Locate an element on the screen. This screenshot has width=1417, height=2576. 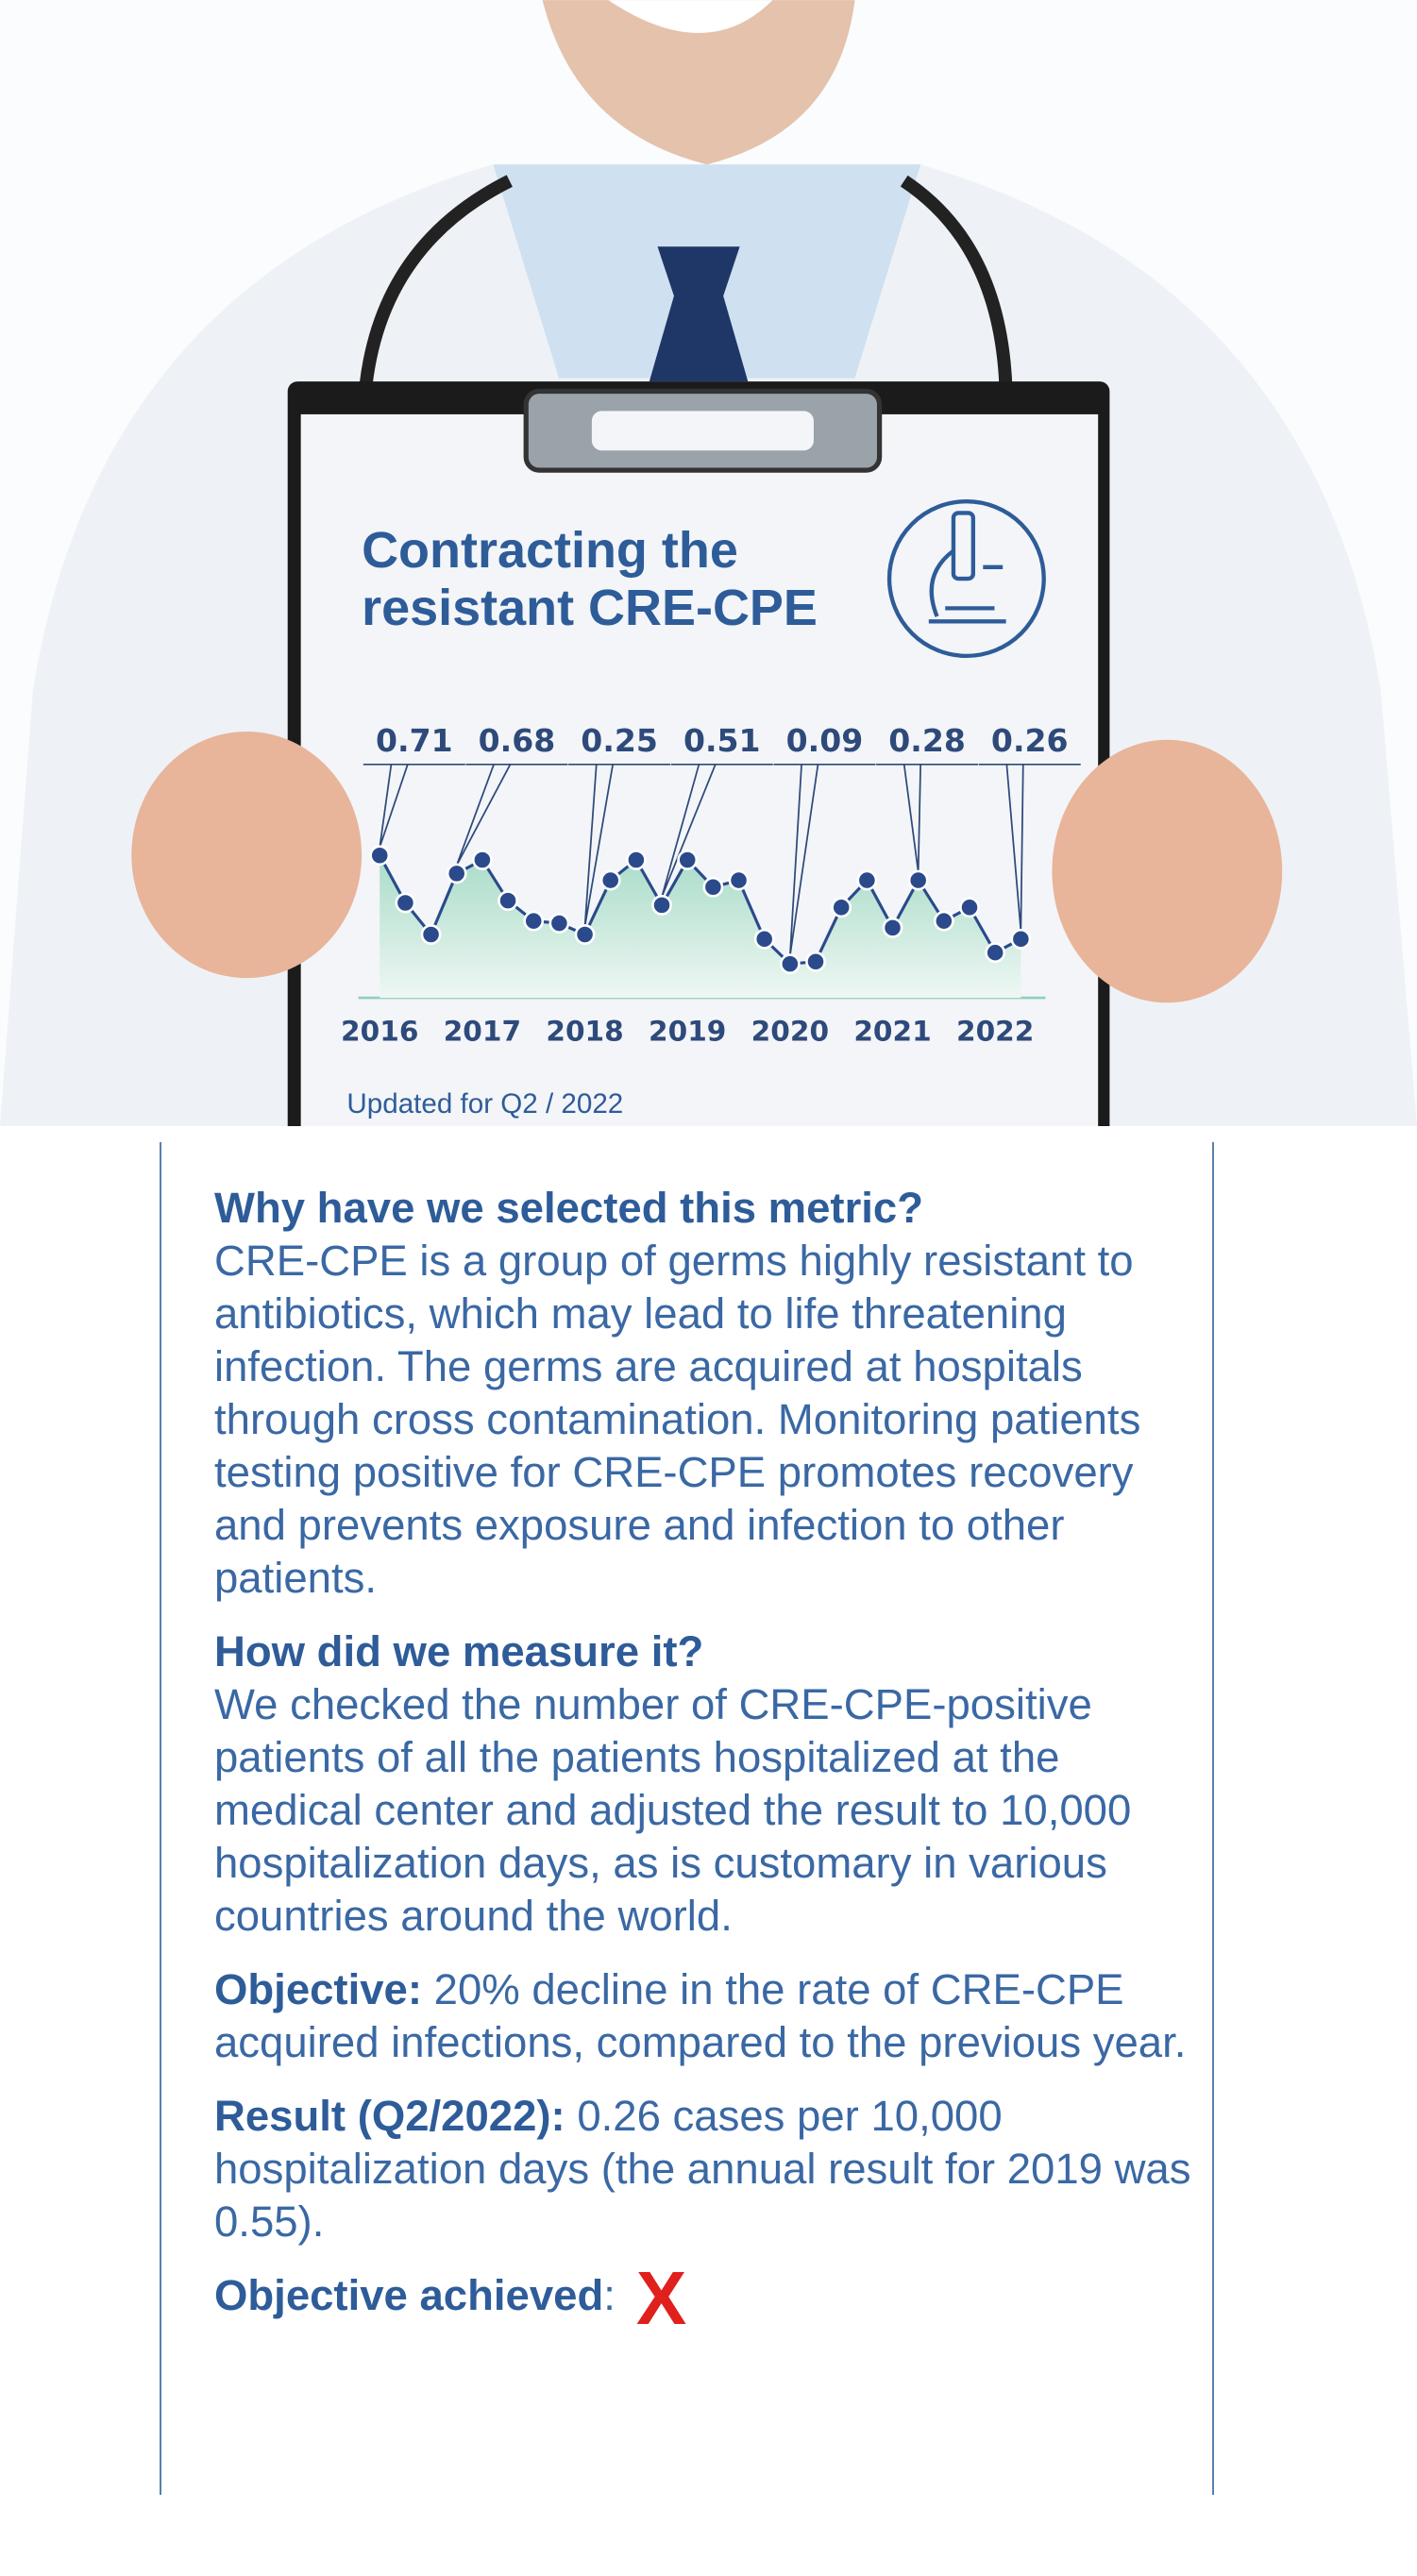
achieved: Objective achieved: X is located at coordinates (703, 2298).